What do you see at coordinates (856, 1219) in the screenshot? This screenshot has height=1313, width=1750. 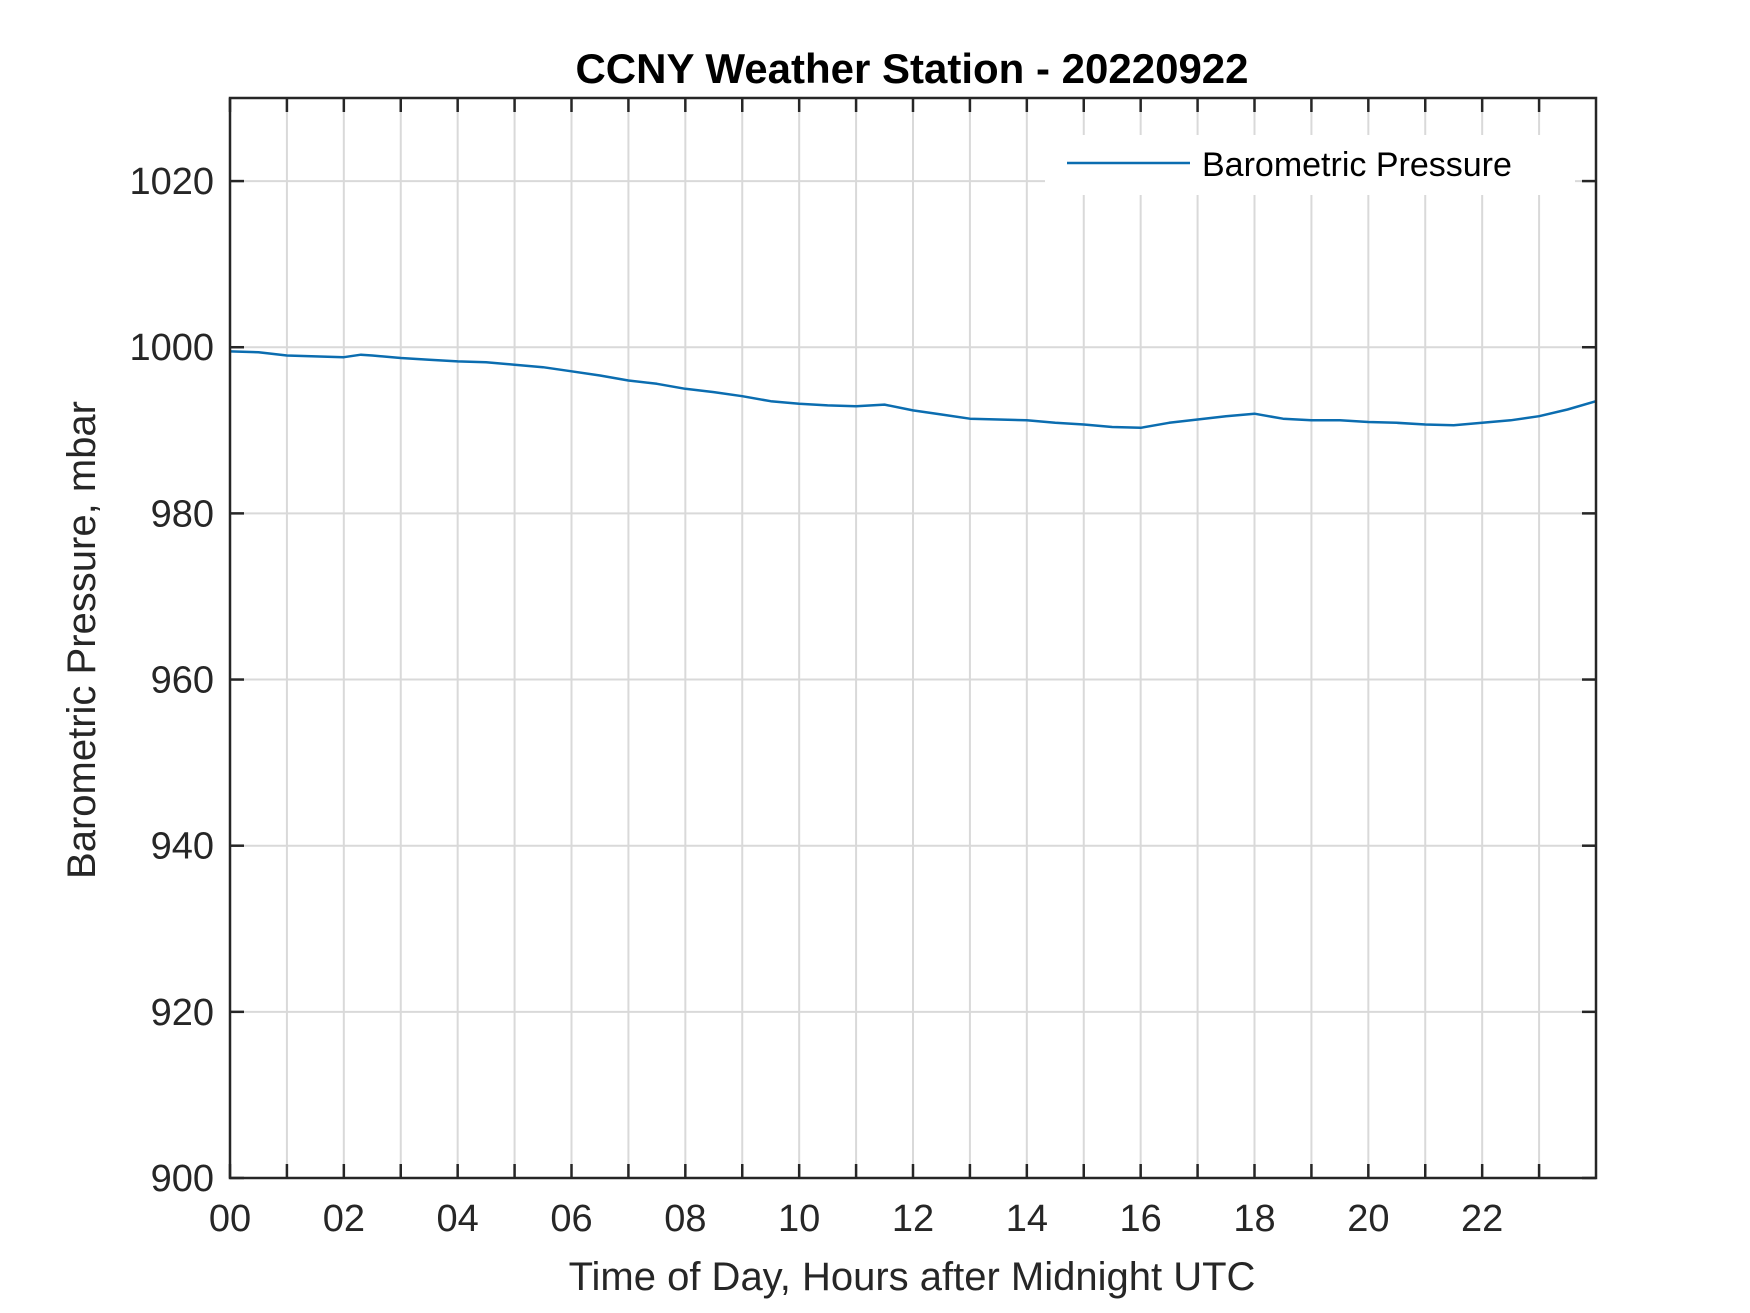 I see `x-tick-labels: 00 02 04 06 08 10 12 14 16 18 20 22` at bounding box center [856, 1219].